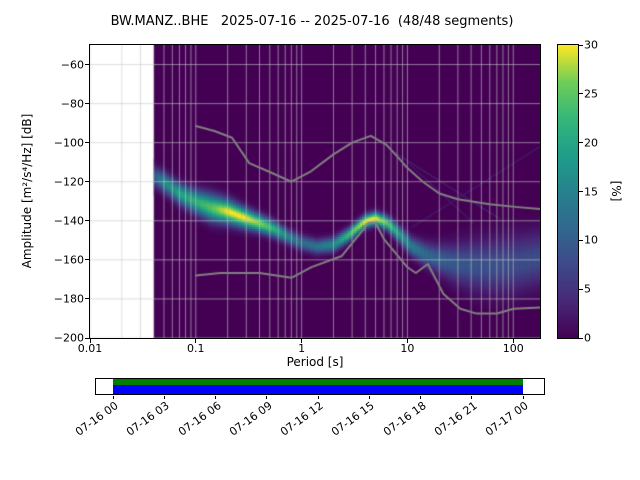 The image size is (640, 480). Describe the element at coordinates (68, 182) in the screenshot. I see `y-tick-label: −120` at that location.